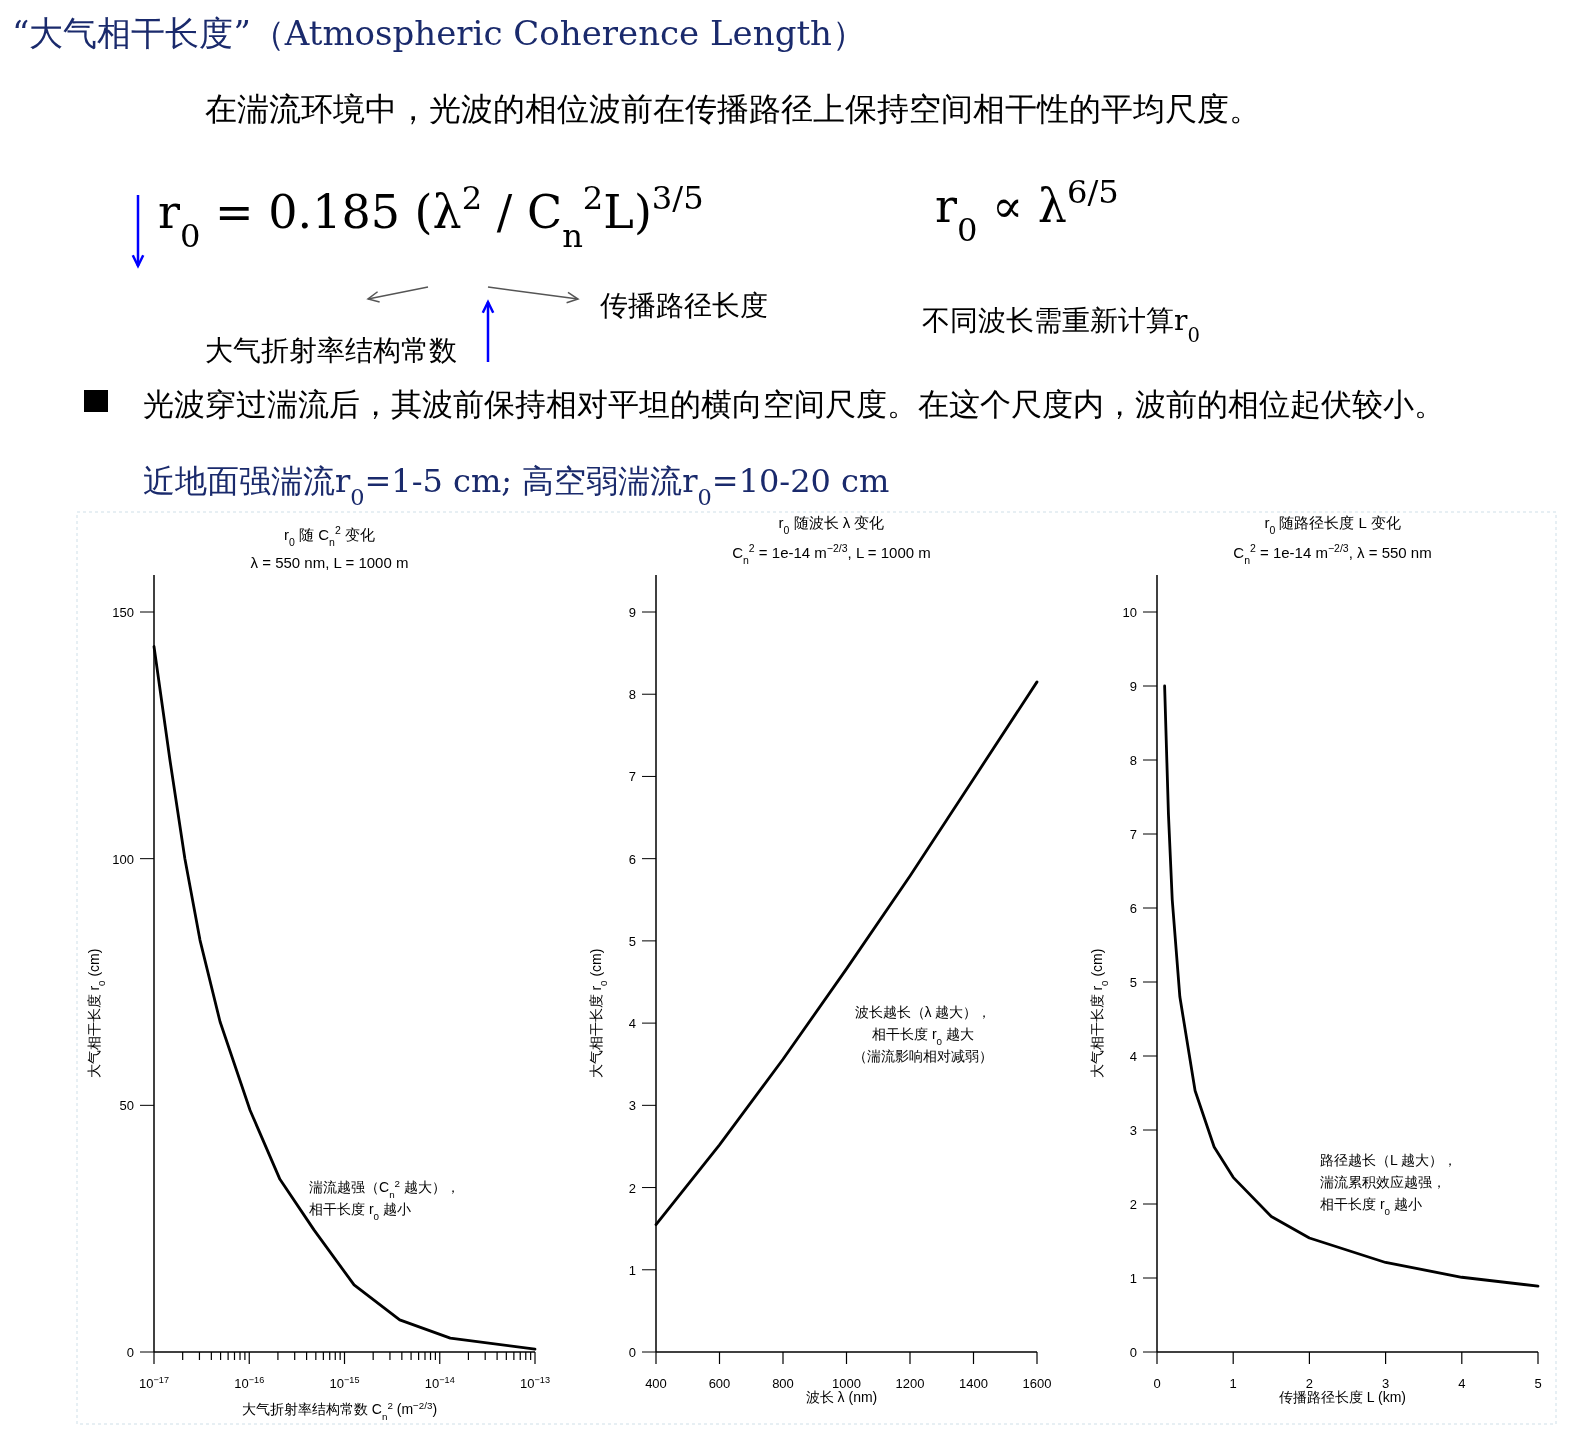 This screenshot has width=1571, height=1436. Describe the element at coordinates (439, 1383) in the screenshot. I see `x-tick-label: 10$^{−14}$` at that location.